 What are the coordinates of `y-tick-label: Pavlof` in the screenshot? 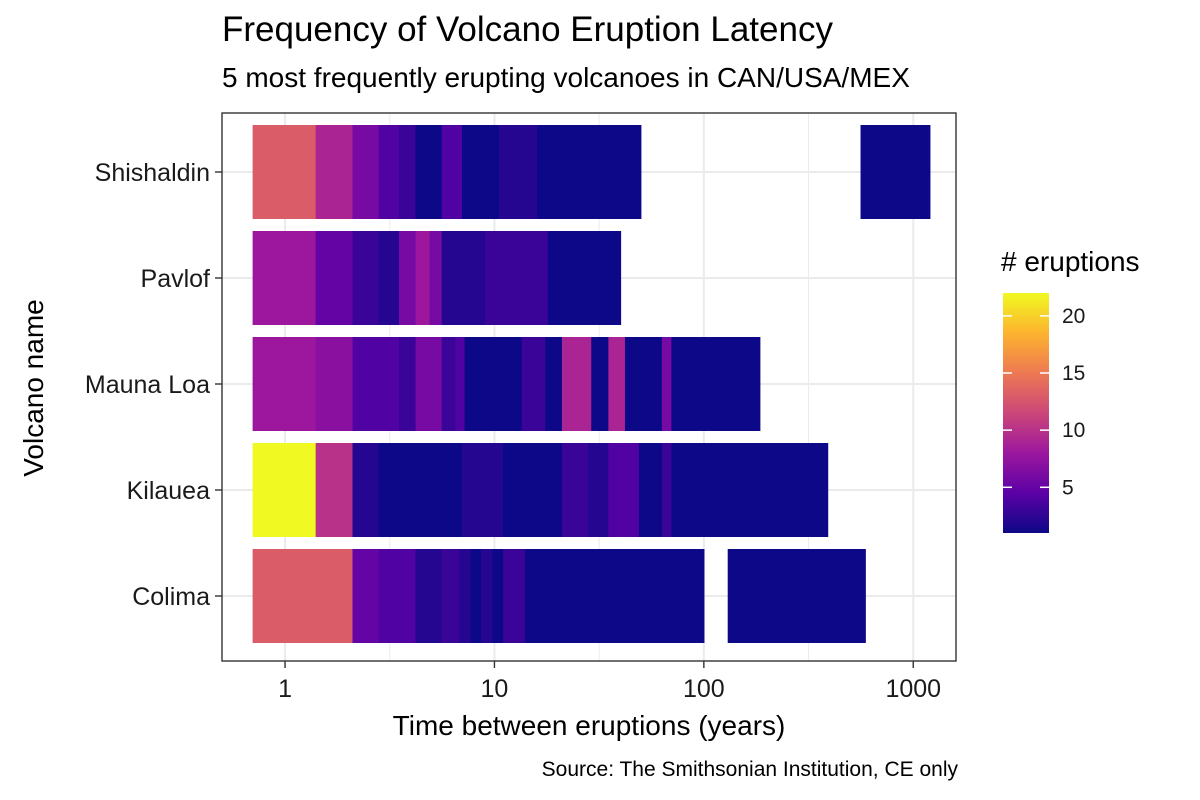 It's located at (176, 279).